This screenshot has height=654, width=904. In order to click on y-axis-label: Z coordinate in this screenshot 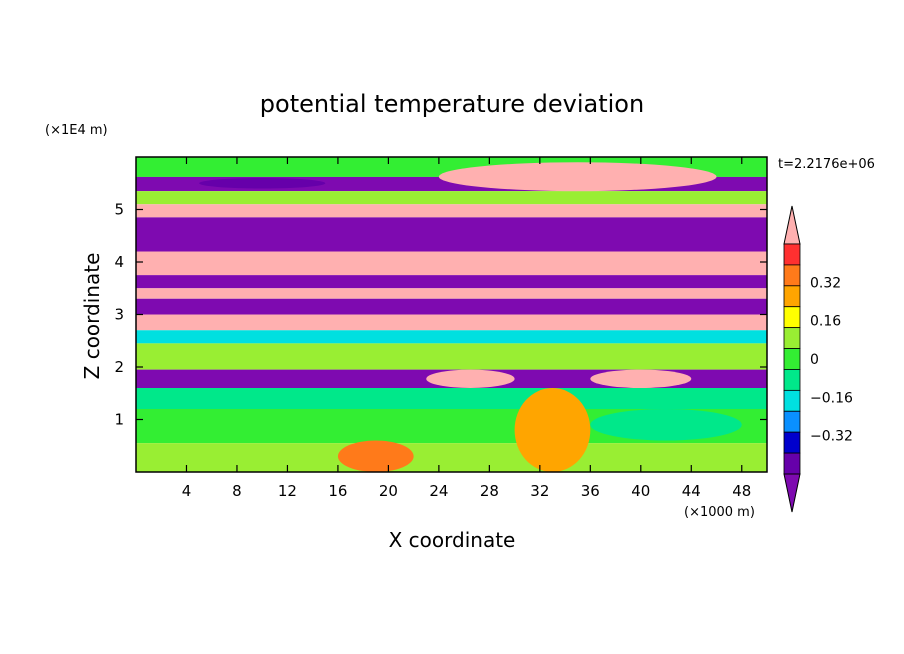, I will do `click(92, 316)`.